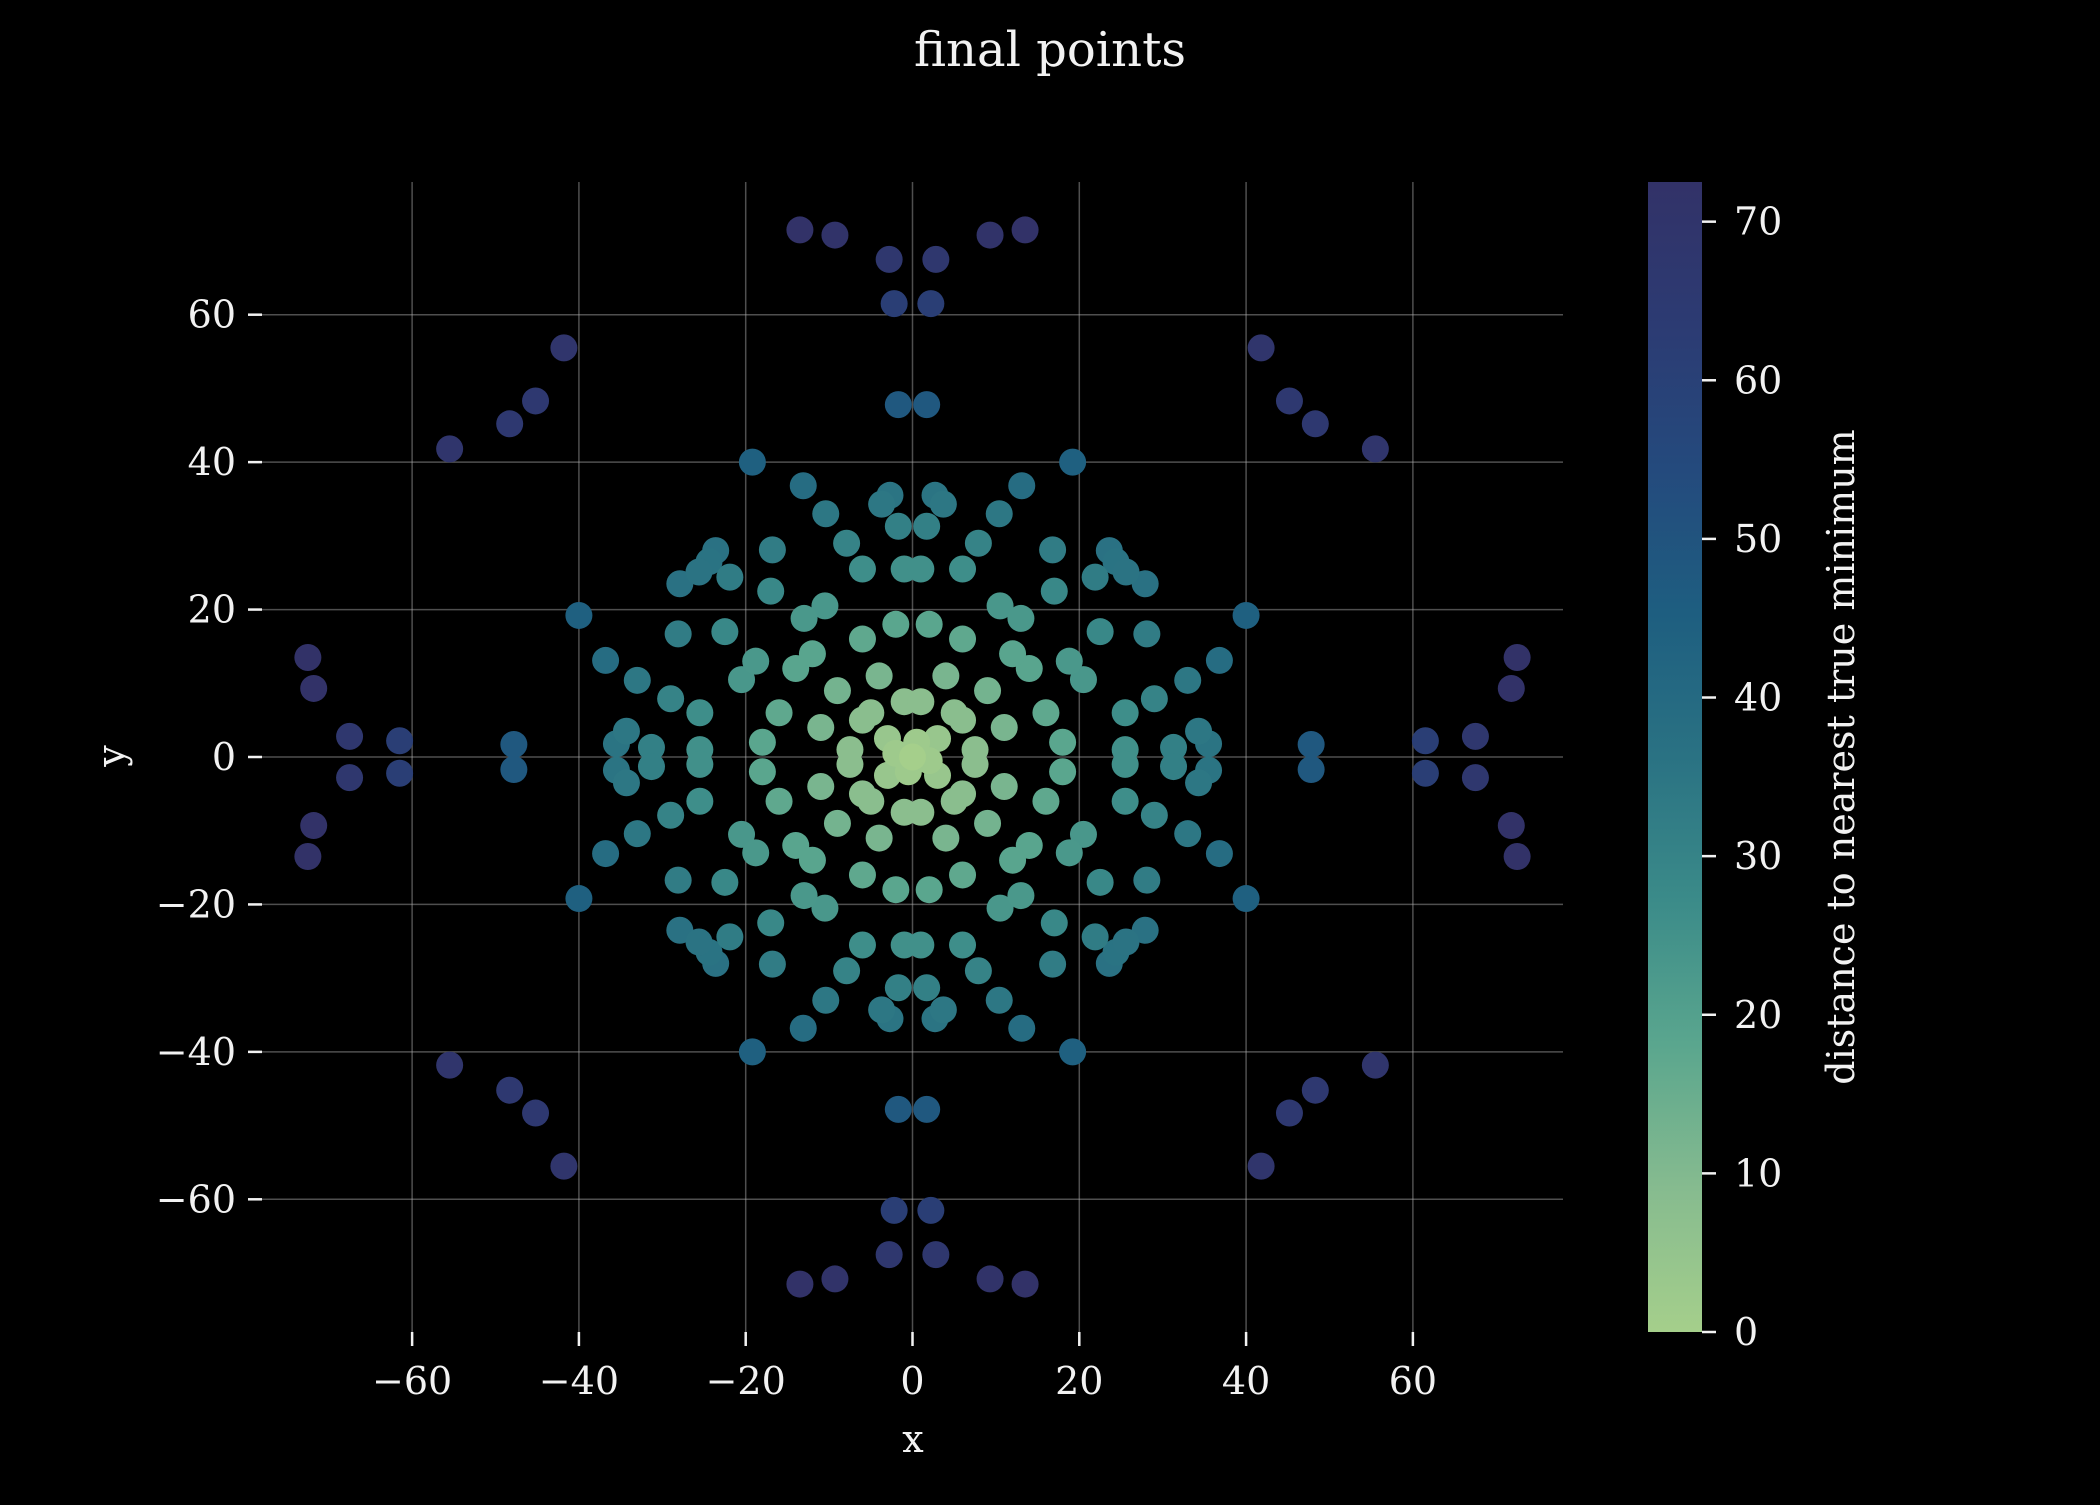  What do you see at coordinates (579, 1381) in the screenshot?
I see `x-tick-label: −40` at bounding box center [579, 1381].